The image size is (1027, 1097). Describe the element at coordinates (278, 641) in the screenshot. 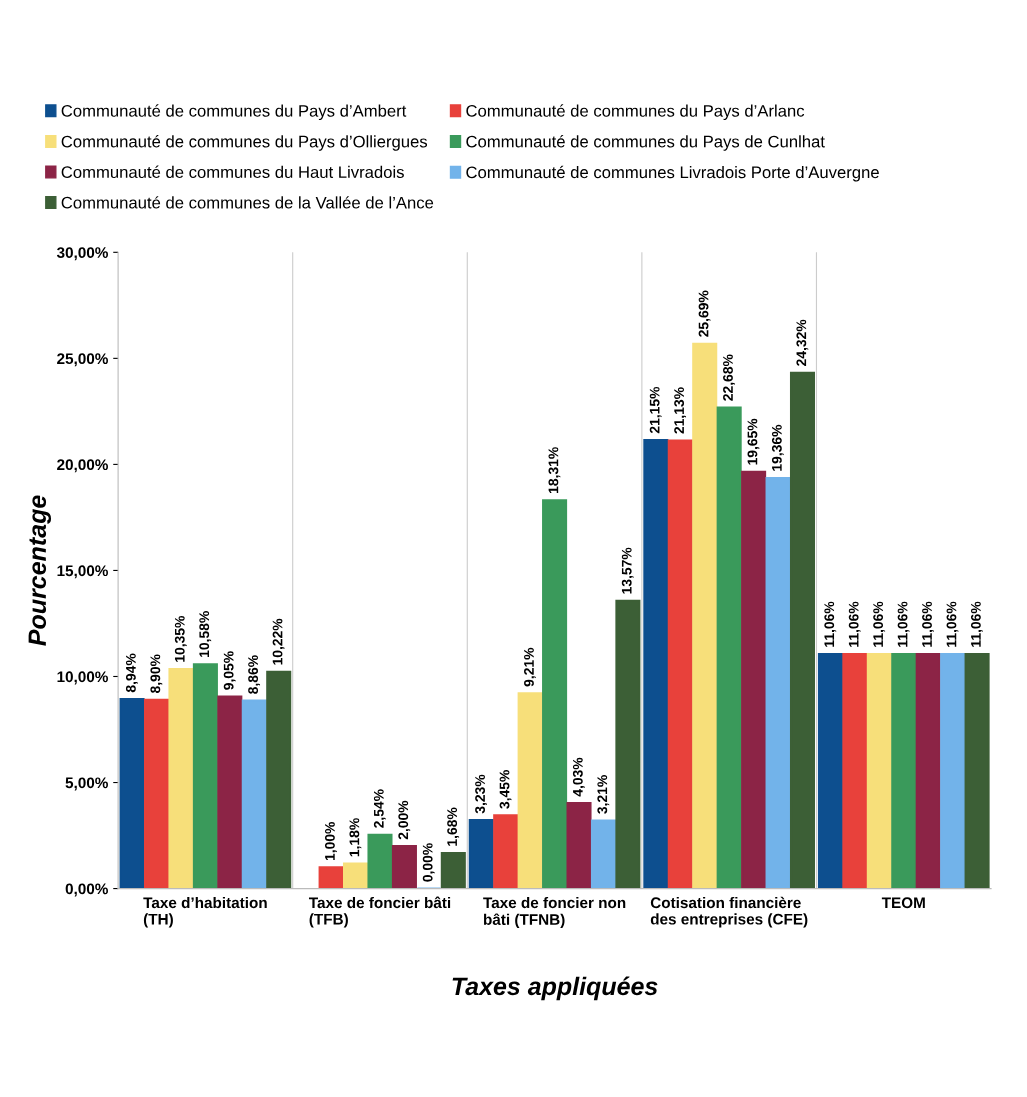

I see `data-label: 10,22%` at that location.